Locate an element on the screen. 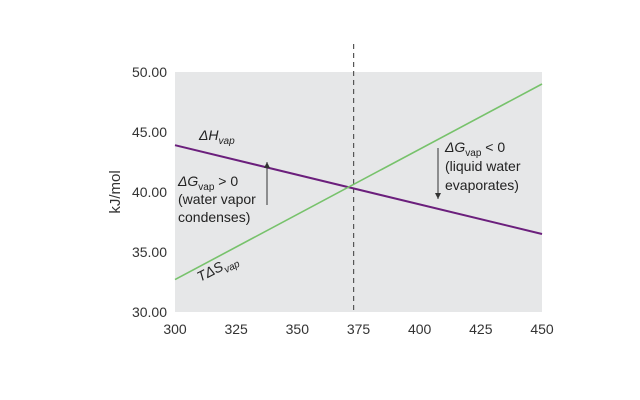 This screenshot has width=640, height=400. y-tick-label: 45.00 is located at coordinates (149, 132).